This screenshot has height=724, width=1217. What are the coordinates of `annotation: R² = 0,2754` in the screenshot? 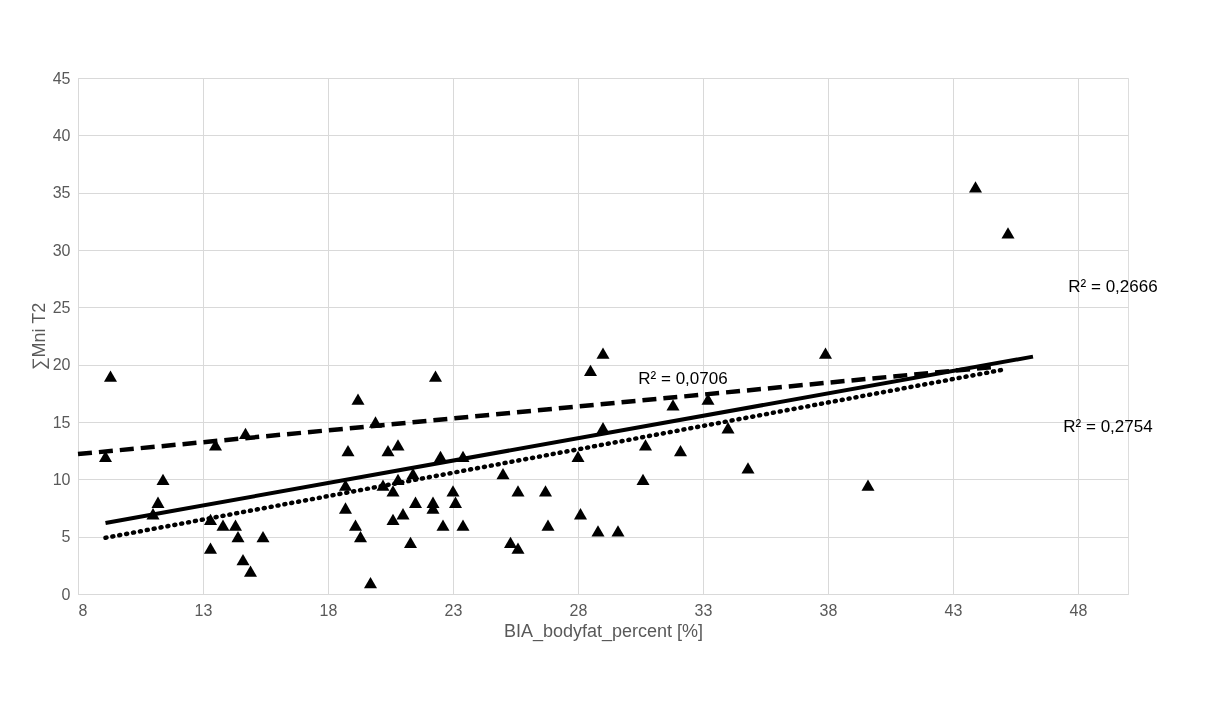 It's located at (1108, 426).